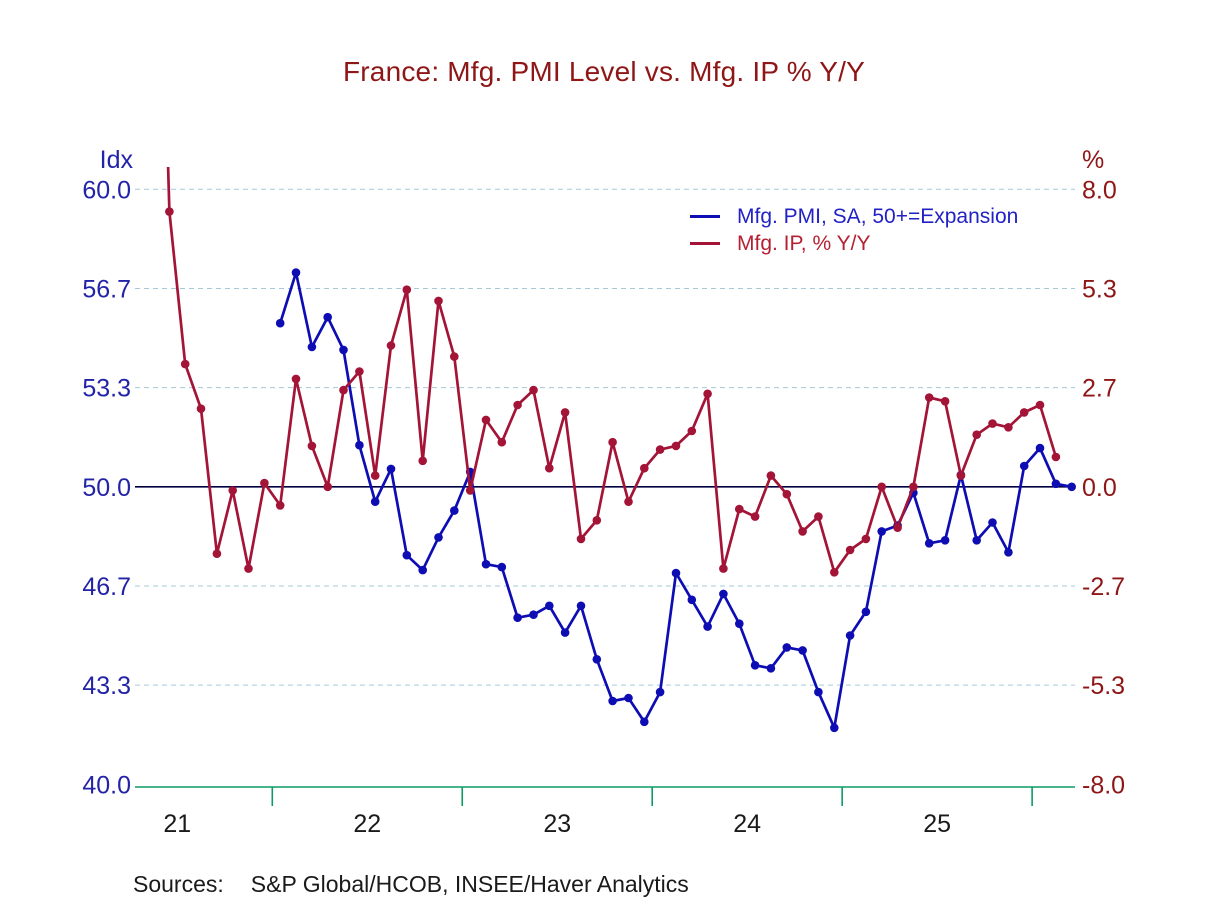 The width and height of the screenshot is (1208, 906). What do you see at coordinates (1099, 389) in the screenshot?
I see `right-axis-tick-label: 2.7` at bounding box center [1099, 389].